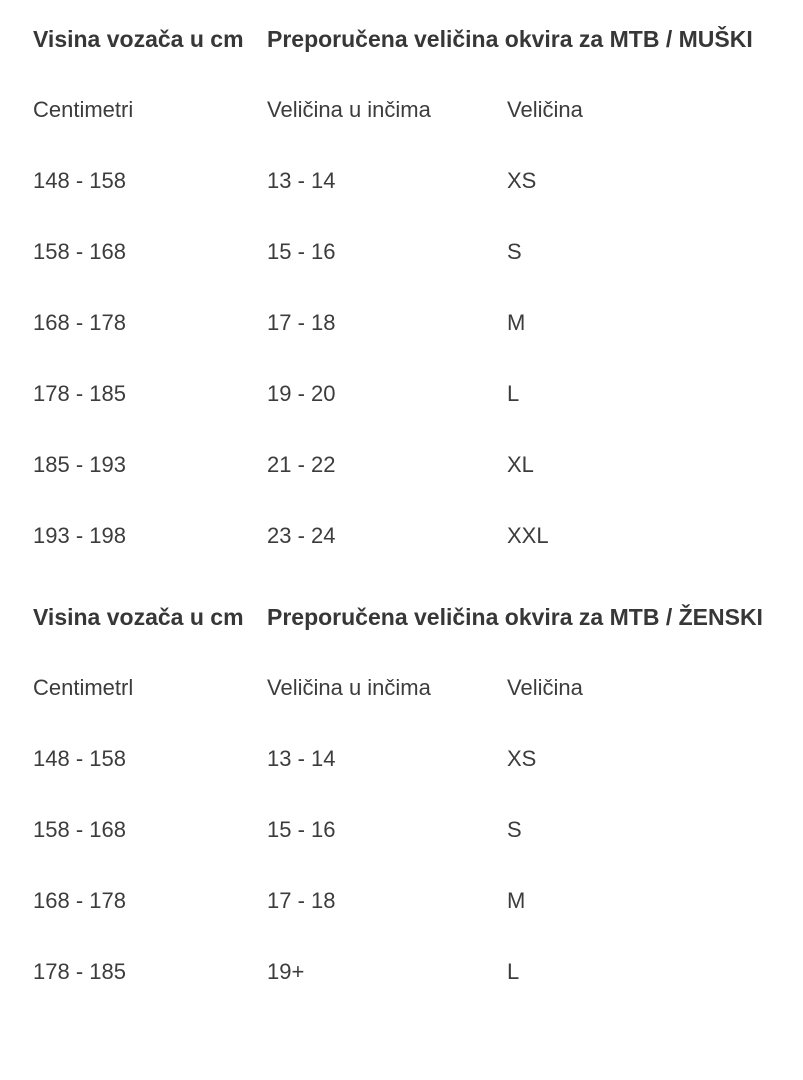  What do you see at coordinates (286, 971) in the screenshot?
I see `cell-inch-range: 19+` at bounding box center [286, 971].